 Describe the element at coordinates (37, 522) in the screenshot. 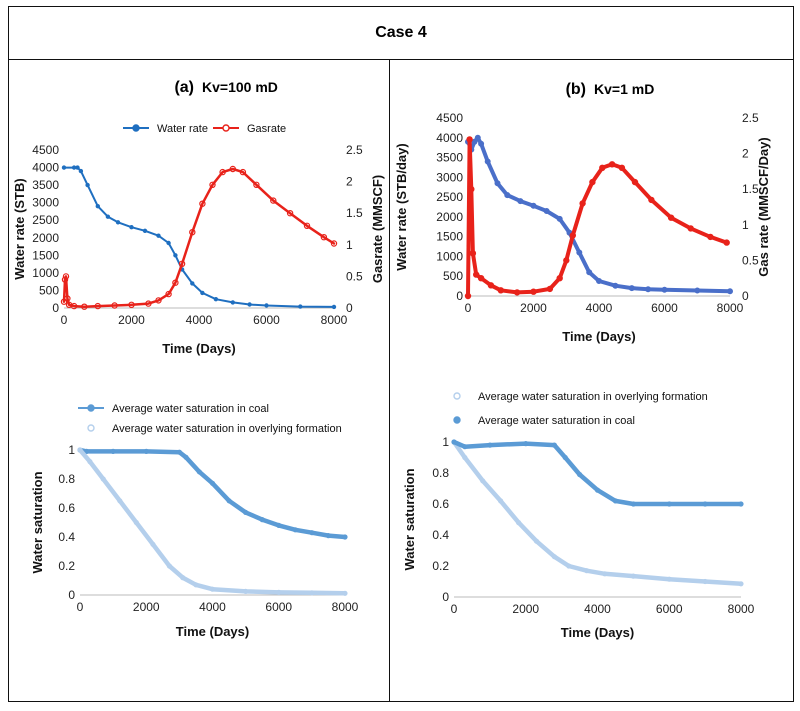

I see `y-axis-label: Water saturation` at that location.